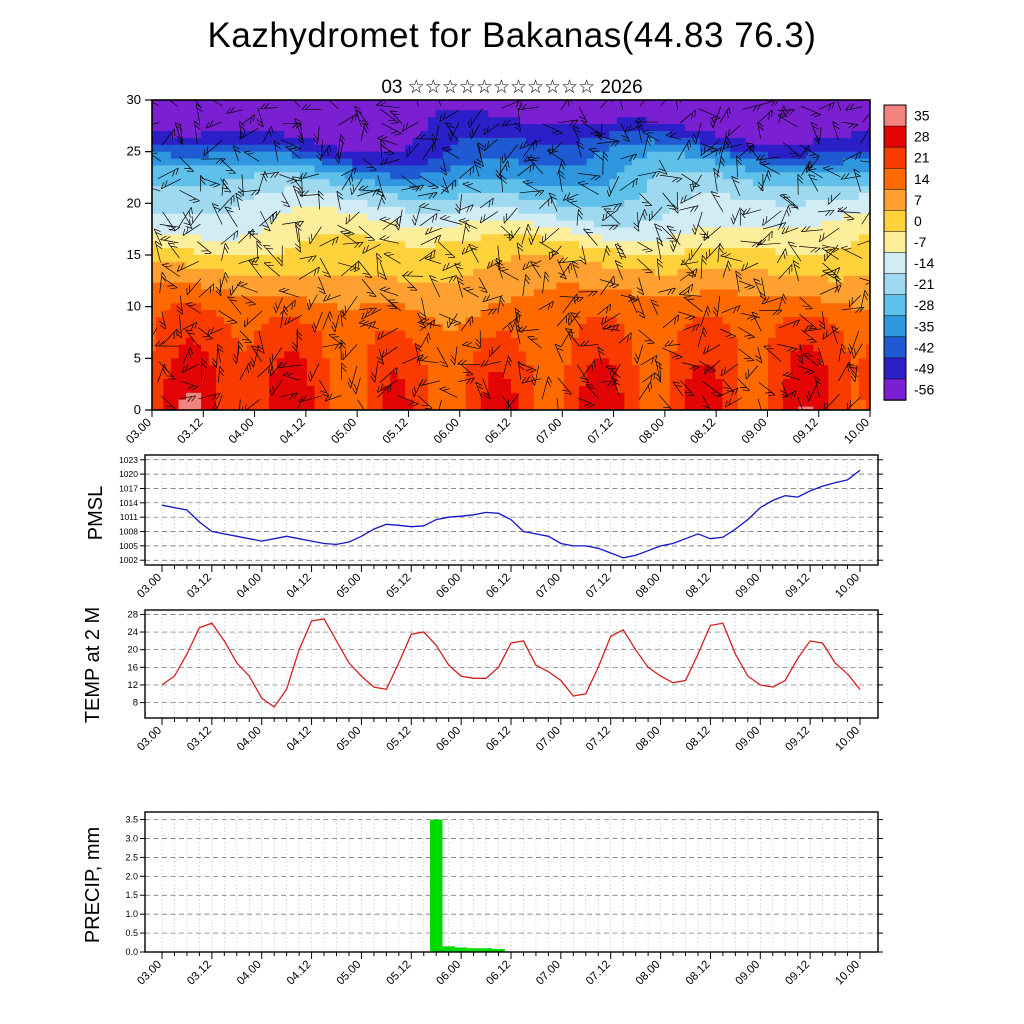 The image size is (1024, 1024). What do you see at coordinates (129, 517) in the screenshot?
I see `svg-text: 1011` at bounding box center [129, 517].